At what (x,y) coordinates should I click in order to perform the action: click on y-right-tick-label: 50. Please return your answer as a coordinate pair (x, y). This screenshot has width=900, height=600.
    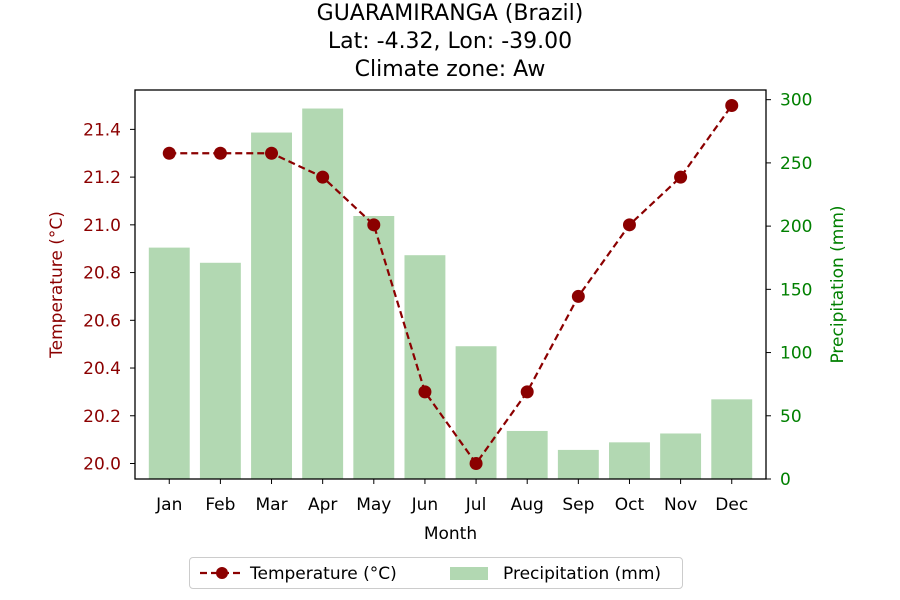
    Looking at the image, I should click on (791, 417).